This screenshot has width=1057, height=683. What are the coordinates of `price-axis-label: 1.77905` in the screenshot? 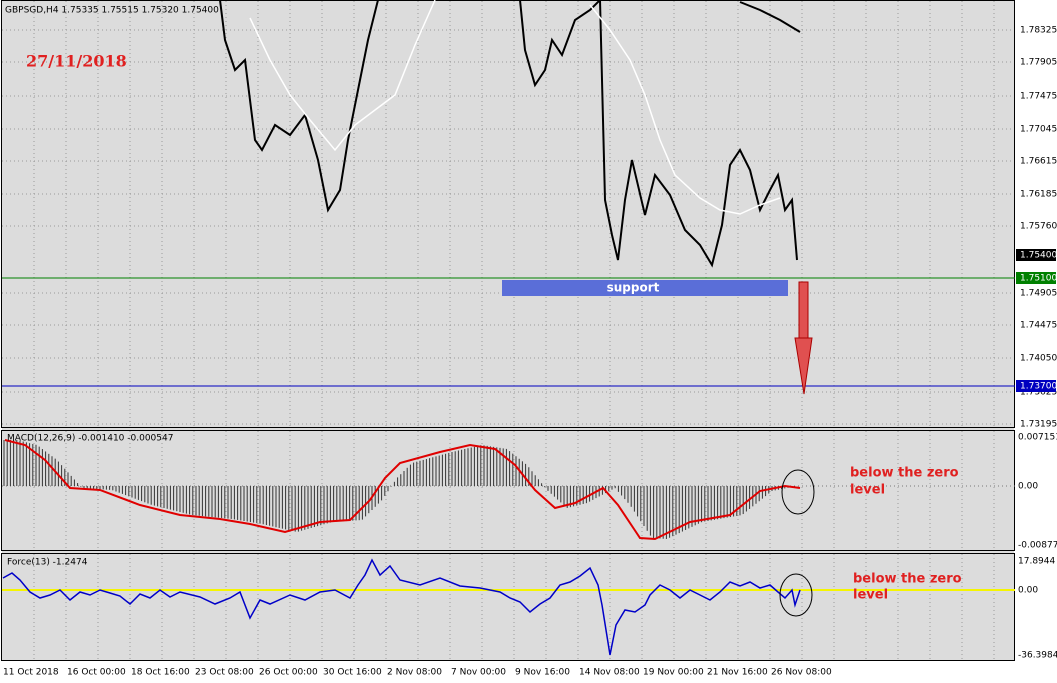 It's located at (1038, 63).